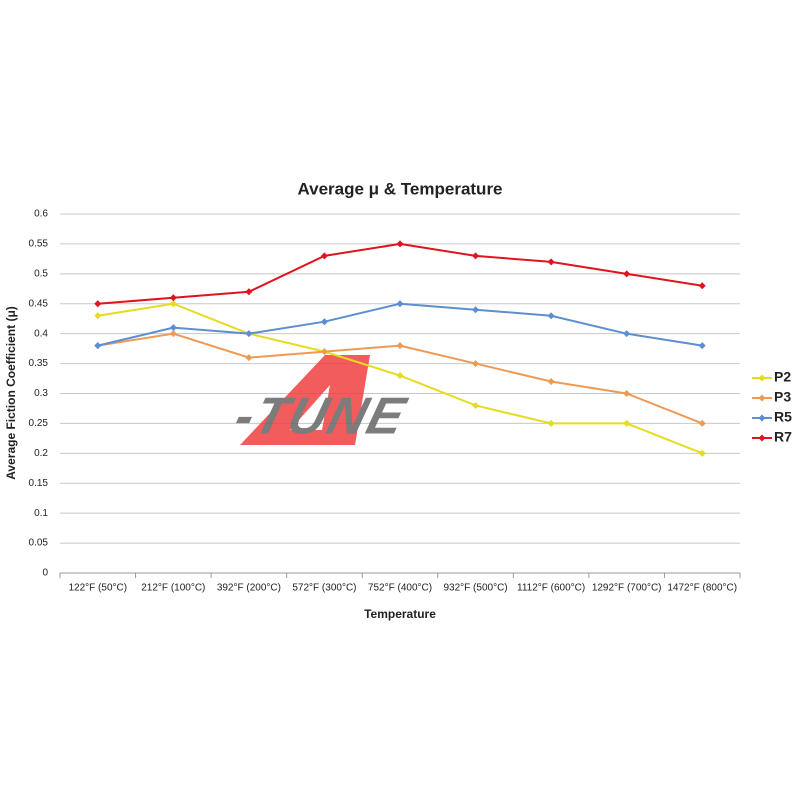  What do you see at coordinates (400, 614) in the screenshot?
I see `x-axis-label: Temperature` at bounding box center [400, 614].